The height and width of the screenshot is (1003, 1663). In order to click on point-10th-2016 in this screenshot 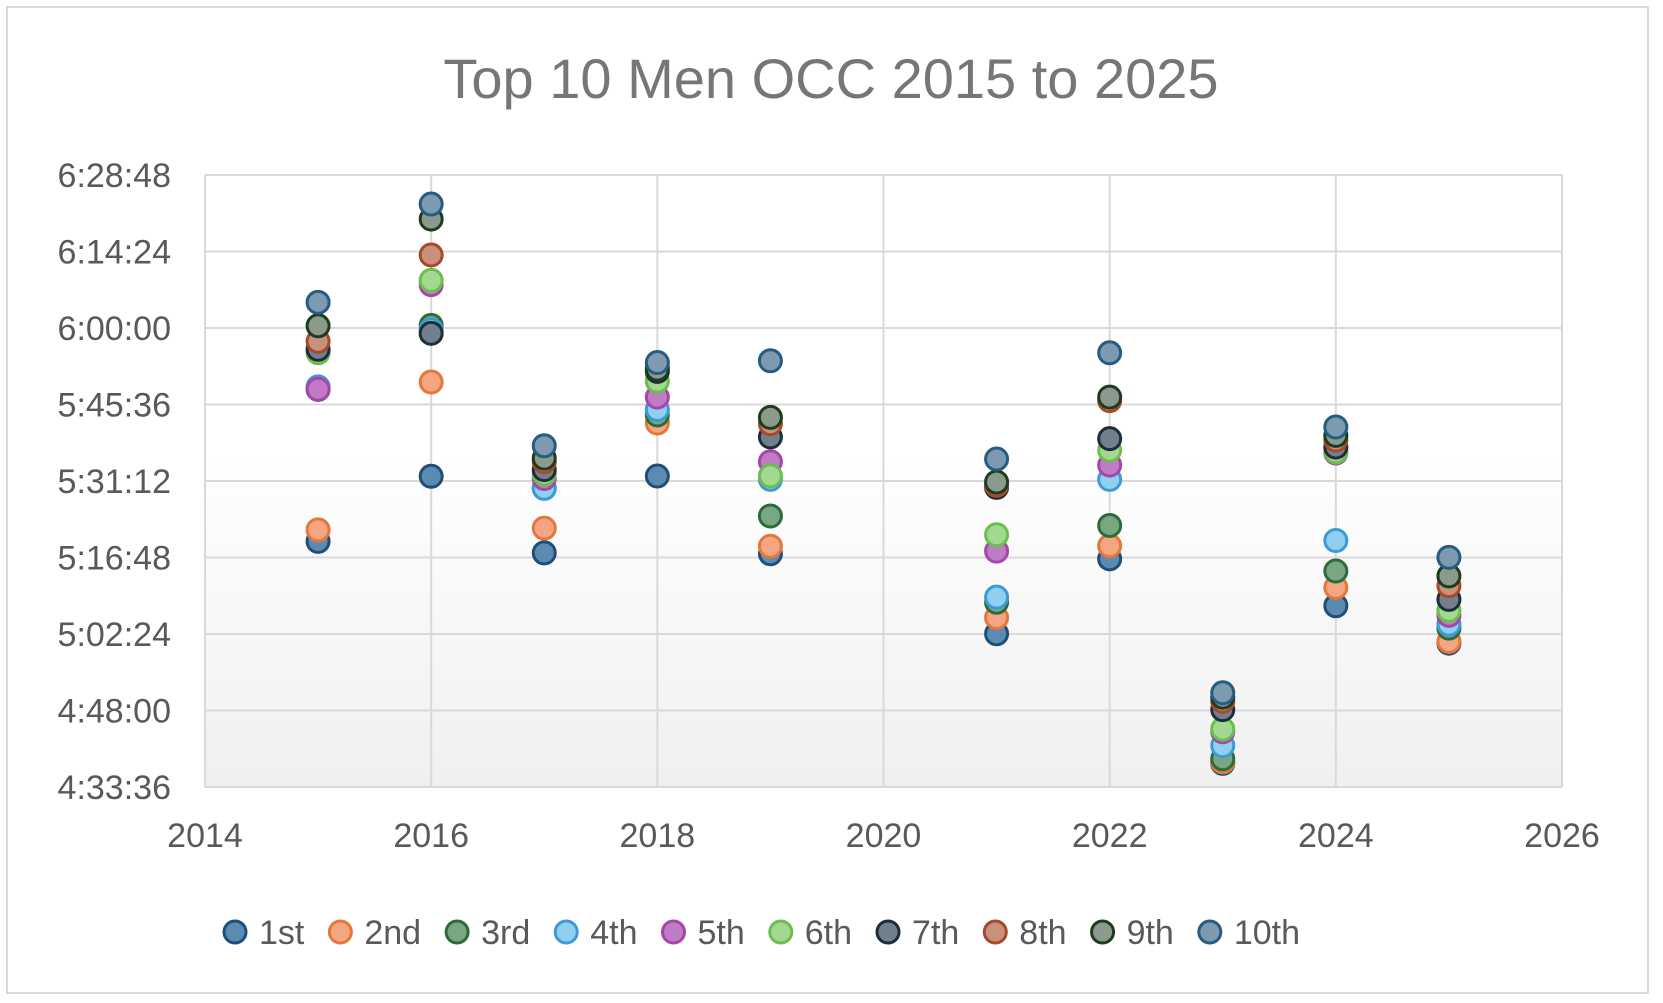, I will do `click(431, 204)`.